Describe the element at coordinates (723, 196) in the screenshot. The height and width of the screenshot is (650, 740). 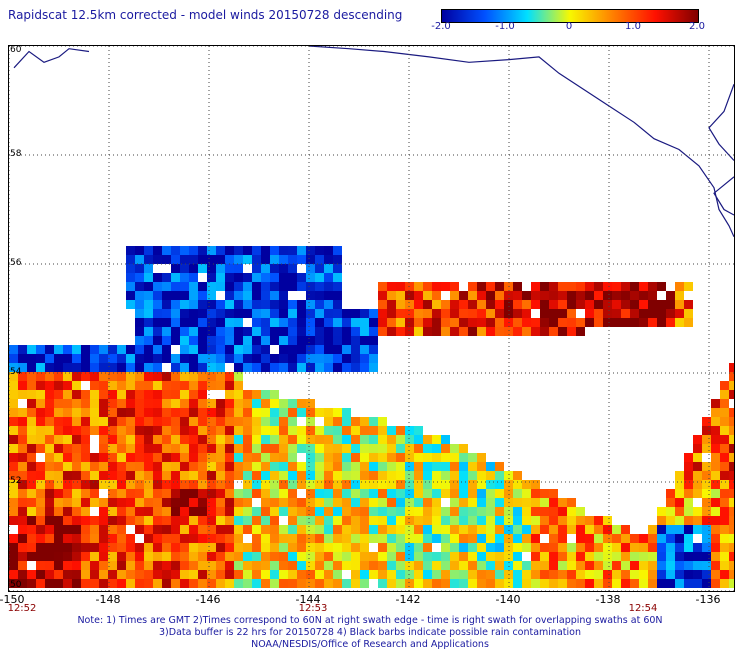
I see `coastline-segment` at that location.